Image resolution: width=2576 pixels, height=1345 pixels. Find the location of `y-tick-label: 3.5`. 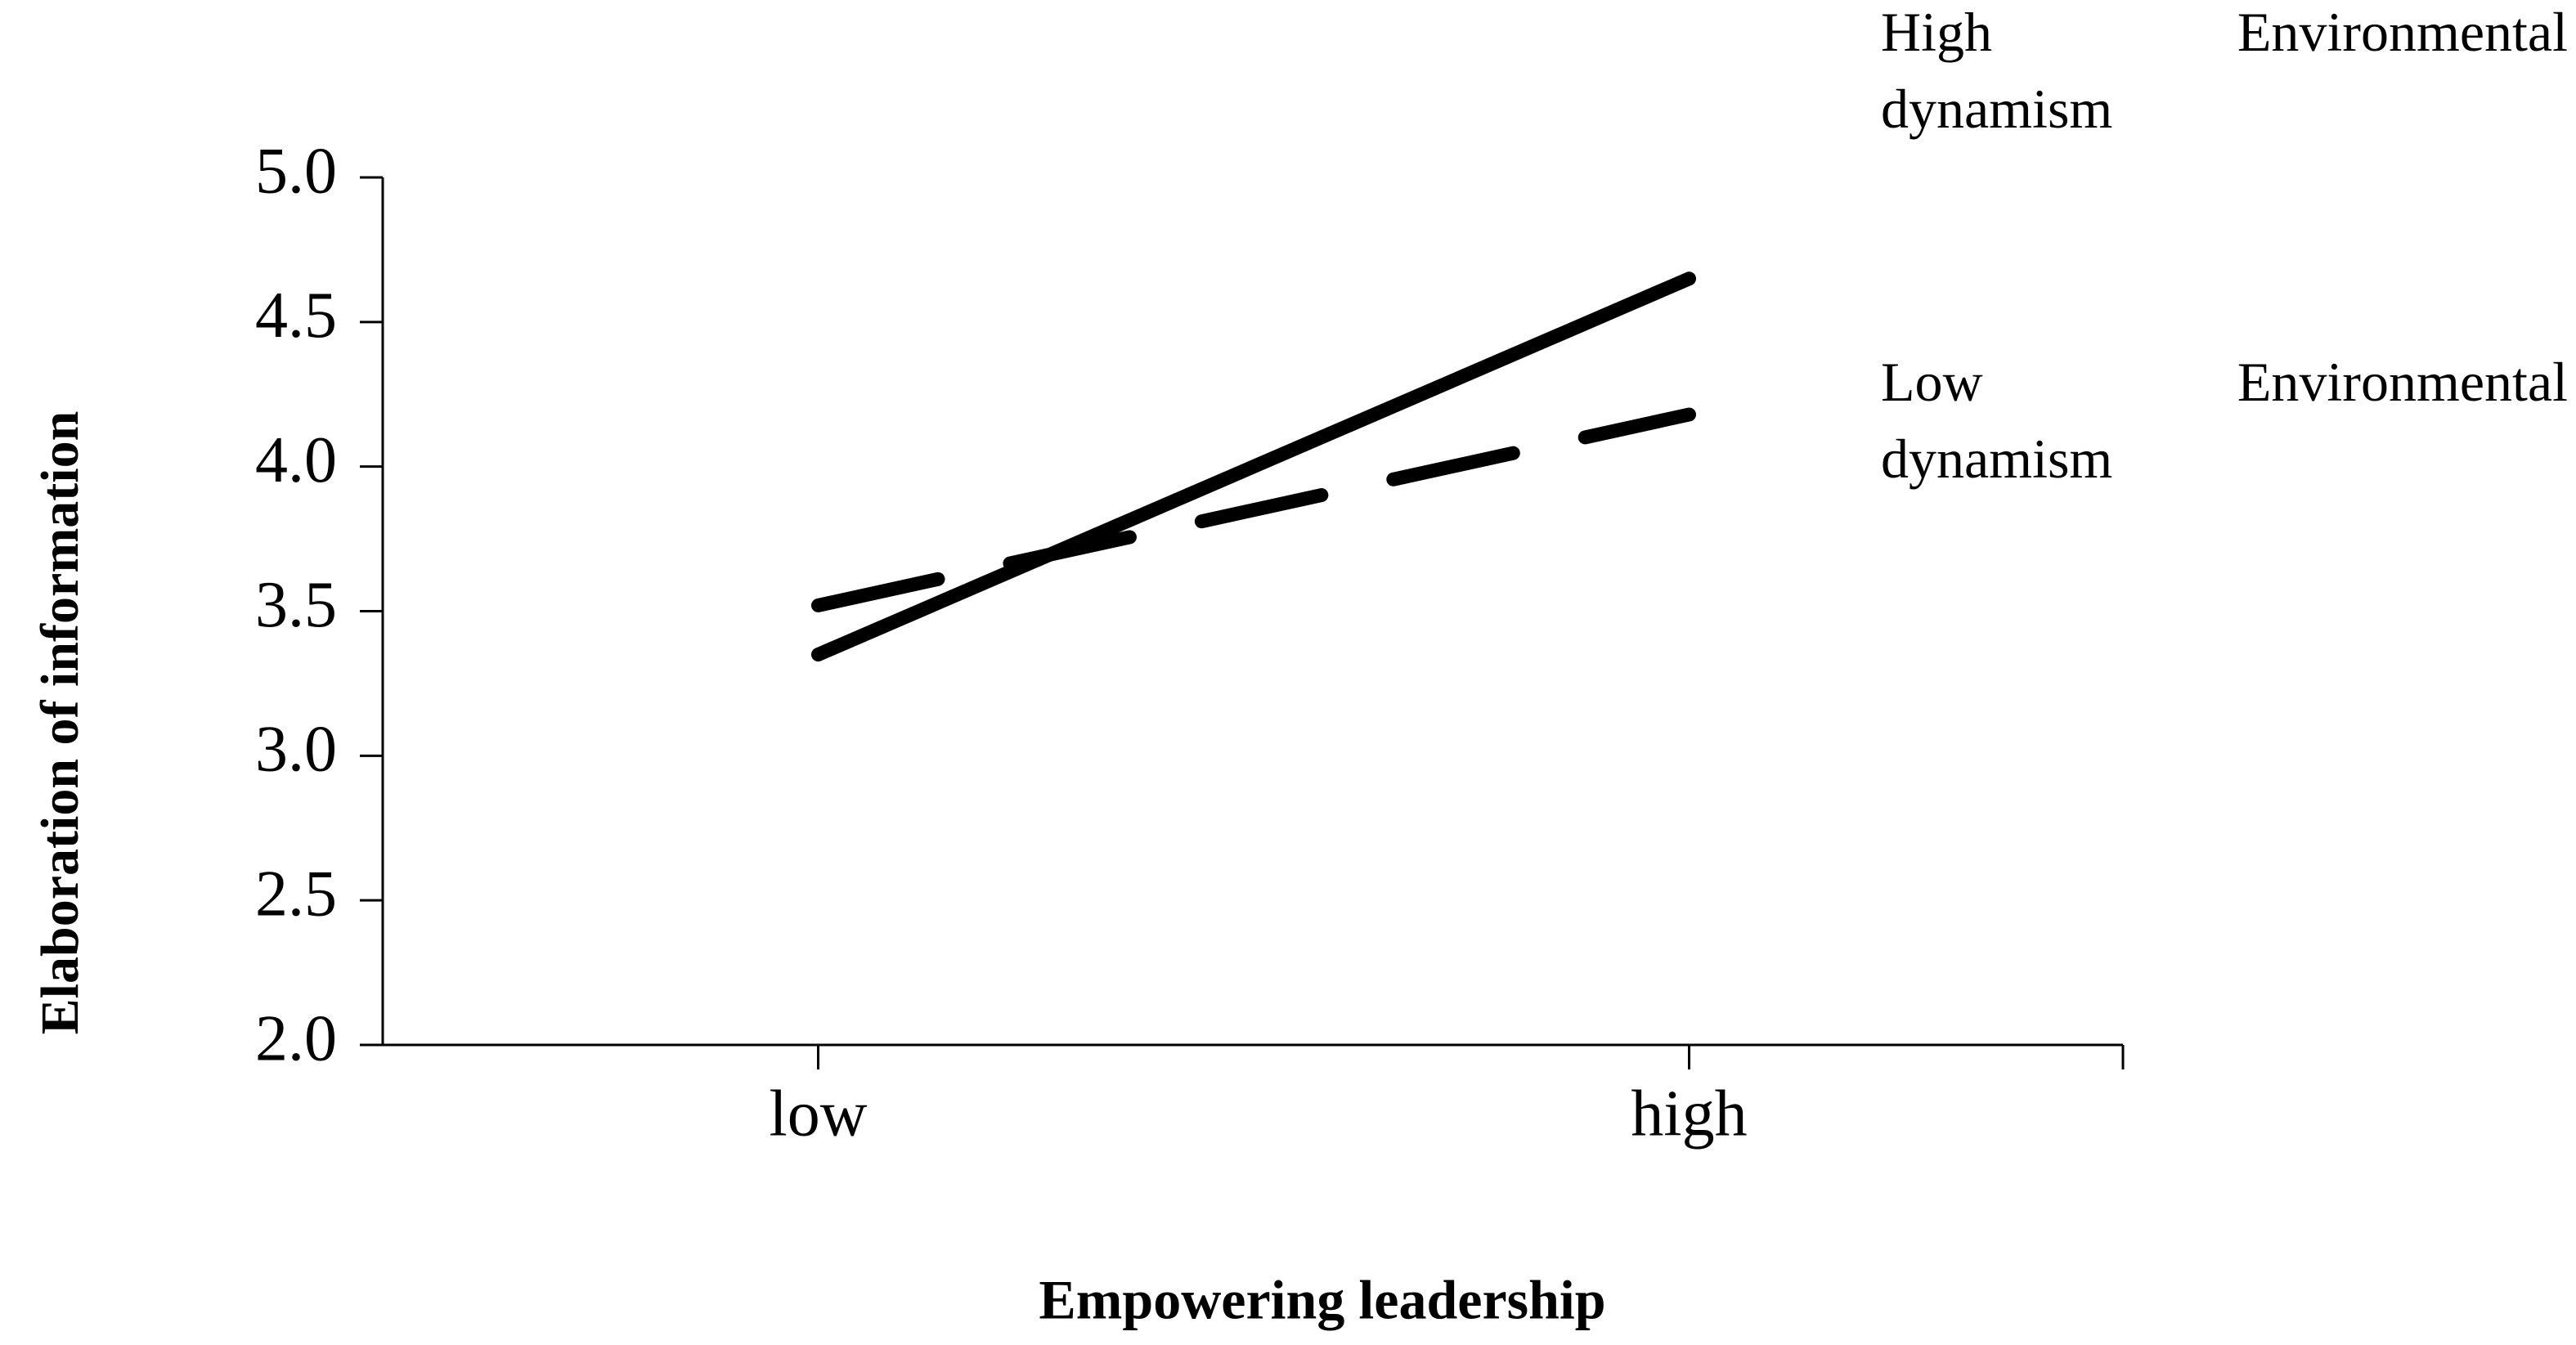

y-tick-label: 3.5 is located at coordinates (296, 605).